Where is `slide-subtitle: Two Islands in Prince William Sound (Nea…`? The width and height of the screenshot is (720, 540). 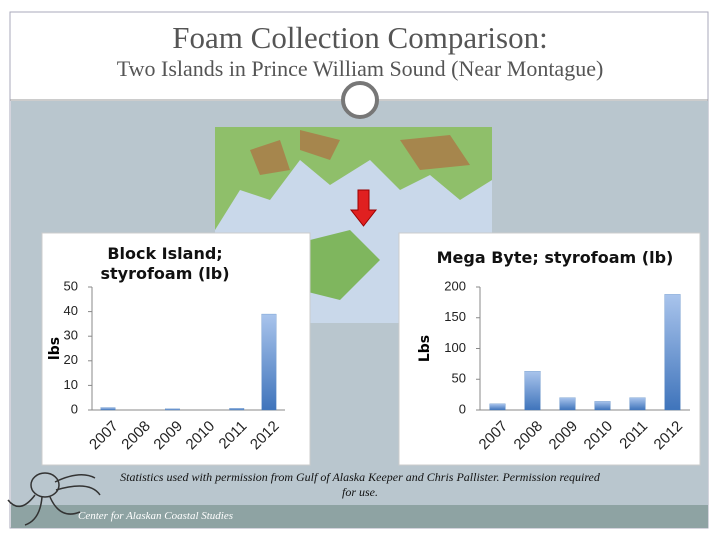
slide-subtitle: Two Islands in Prince William Sound (Nea… is located at coordinates (360, 68).